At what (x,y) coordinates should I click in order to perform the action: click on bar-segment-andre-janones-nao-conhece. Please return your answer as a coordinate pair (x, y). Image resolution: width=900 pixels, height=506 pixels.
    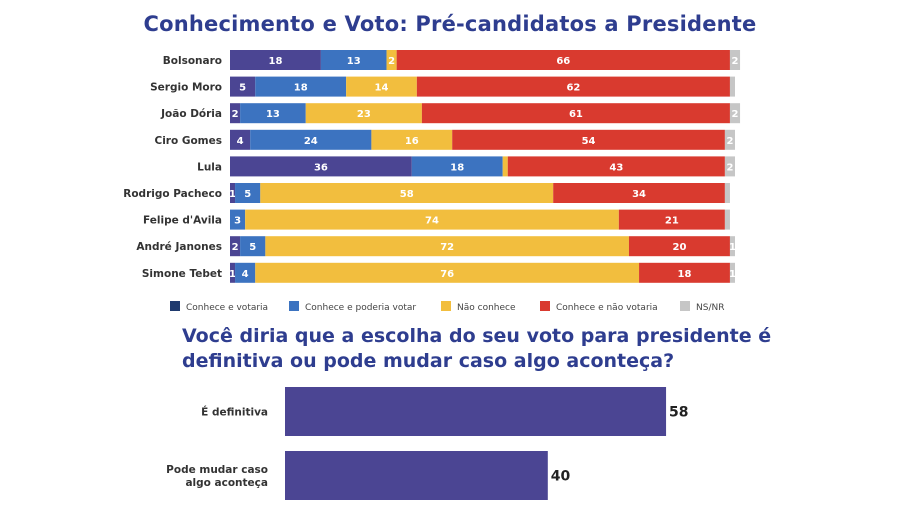
    Looking at the image, I should click on (447, 246).